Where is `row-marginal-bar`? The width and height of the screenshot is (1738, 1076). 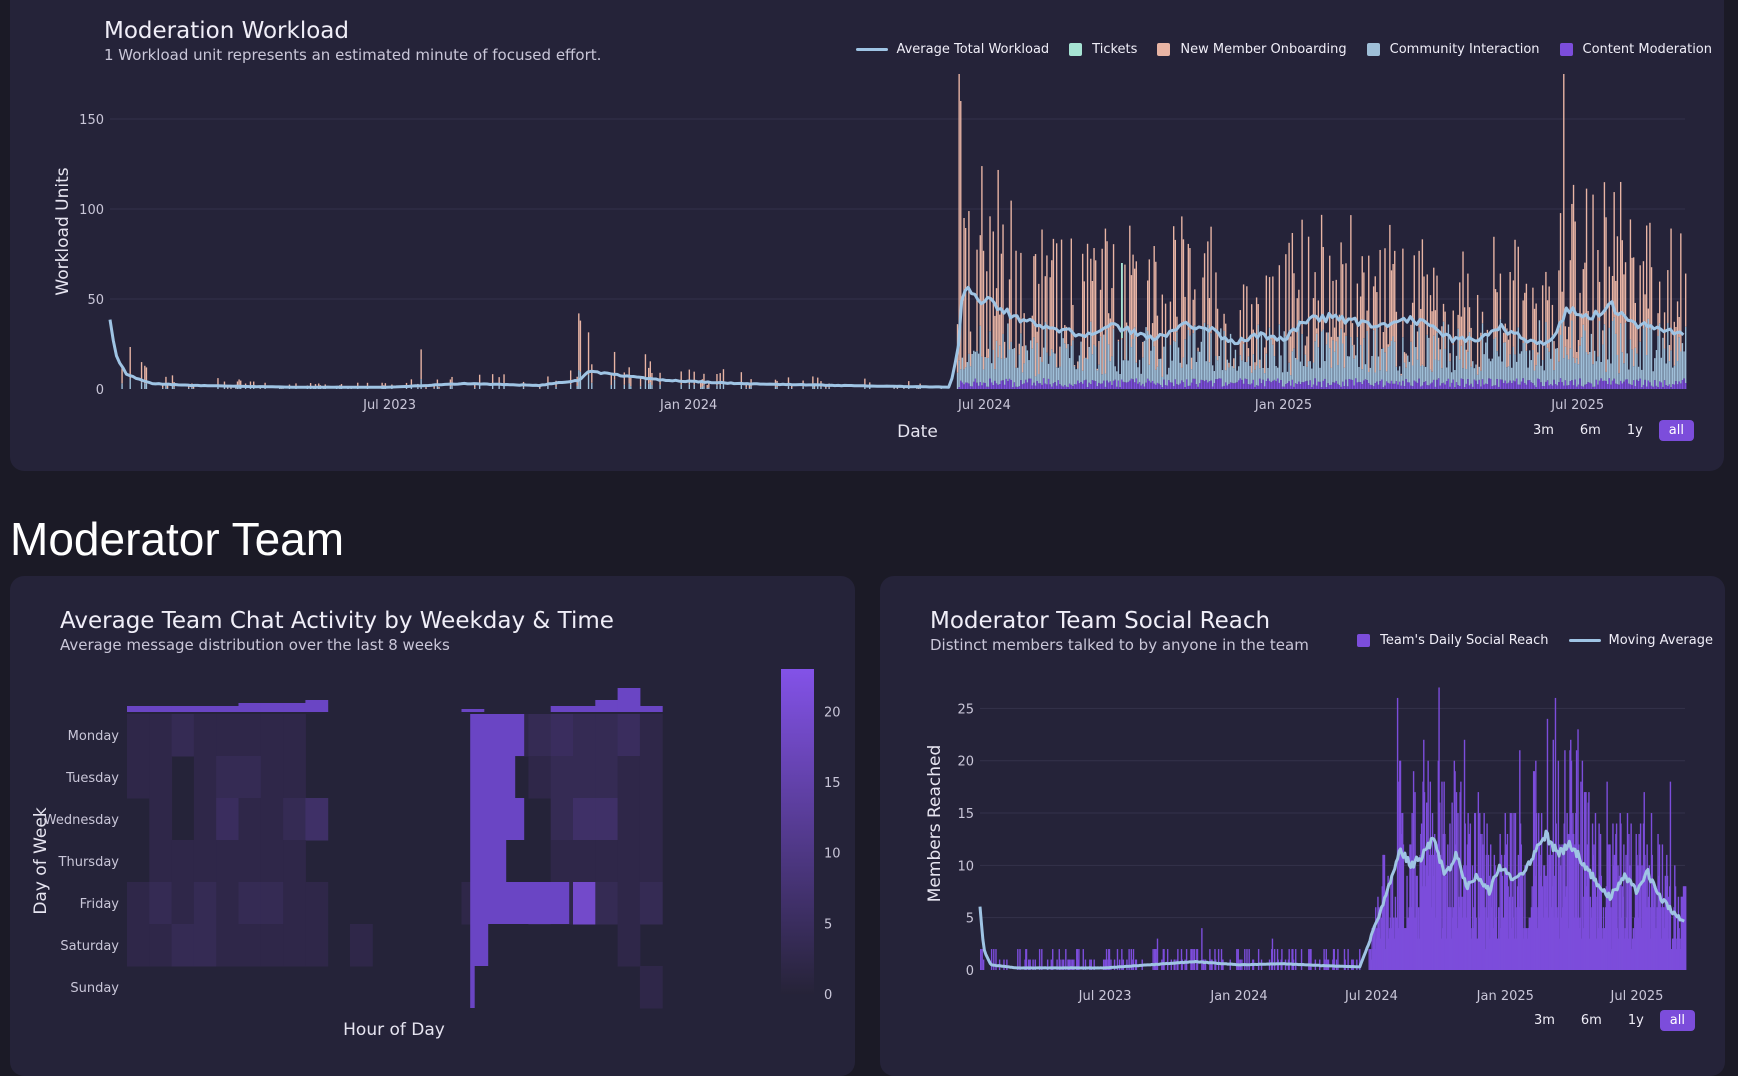
row-marginal-bar is located at coordinates (492, 777).